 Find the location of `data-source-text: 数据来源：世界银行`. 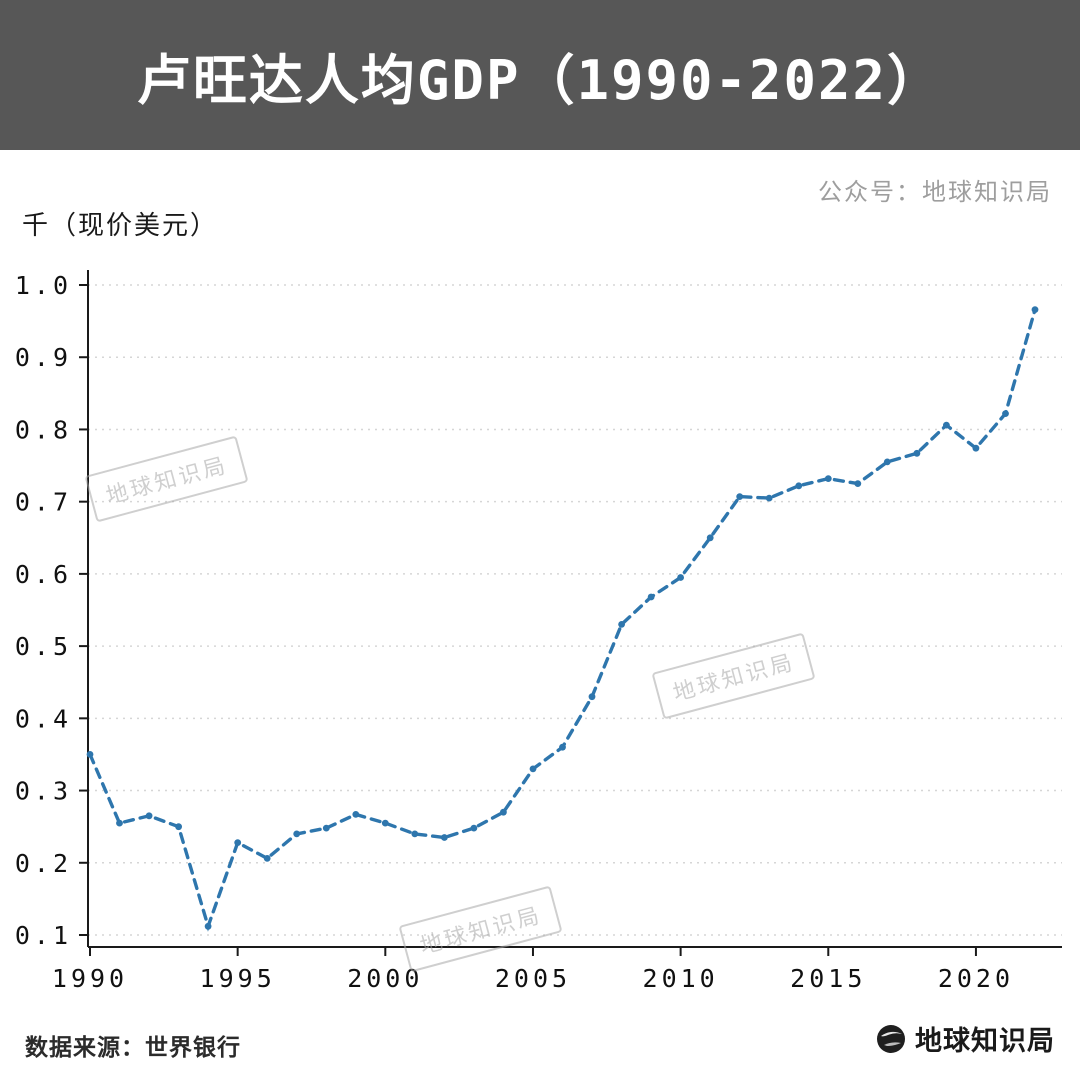

data-source-text: 数据来源：世界银行 is located at coordinates (133, 1047).